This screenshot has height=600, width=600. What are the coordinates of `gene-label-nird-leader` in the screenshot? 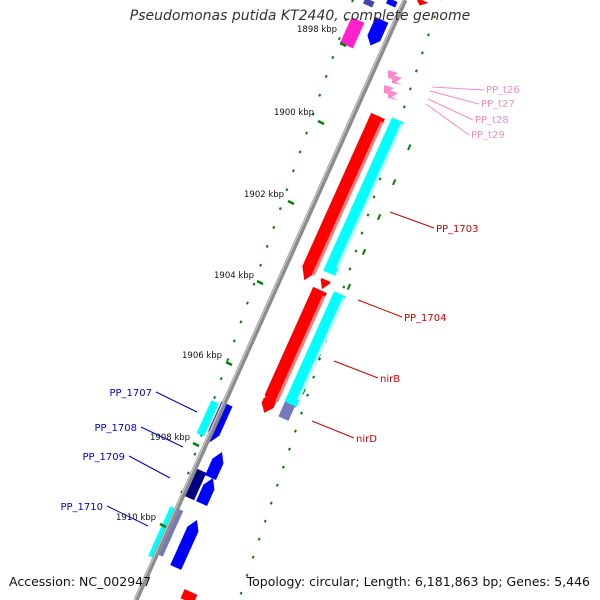 It's located at (333, 429).